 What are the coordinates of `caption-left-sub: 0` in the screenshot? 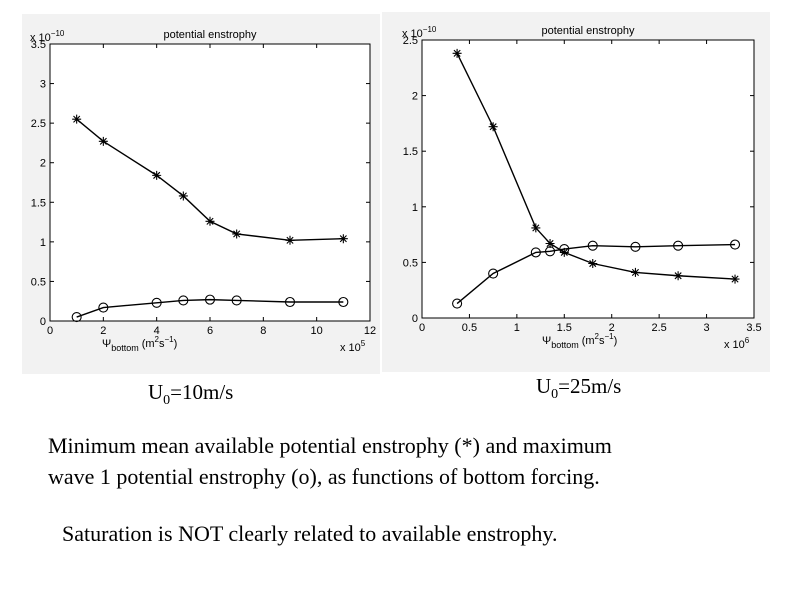 It's located at (167, 401).